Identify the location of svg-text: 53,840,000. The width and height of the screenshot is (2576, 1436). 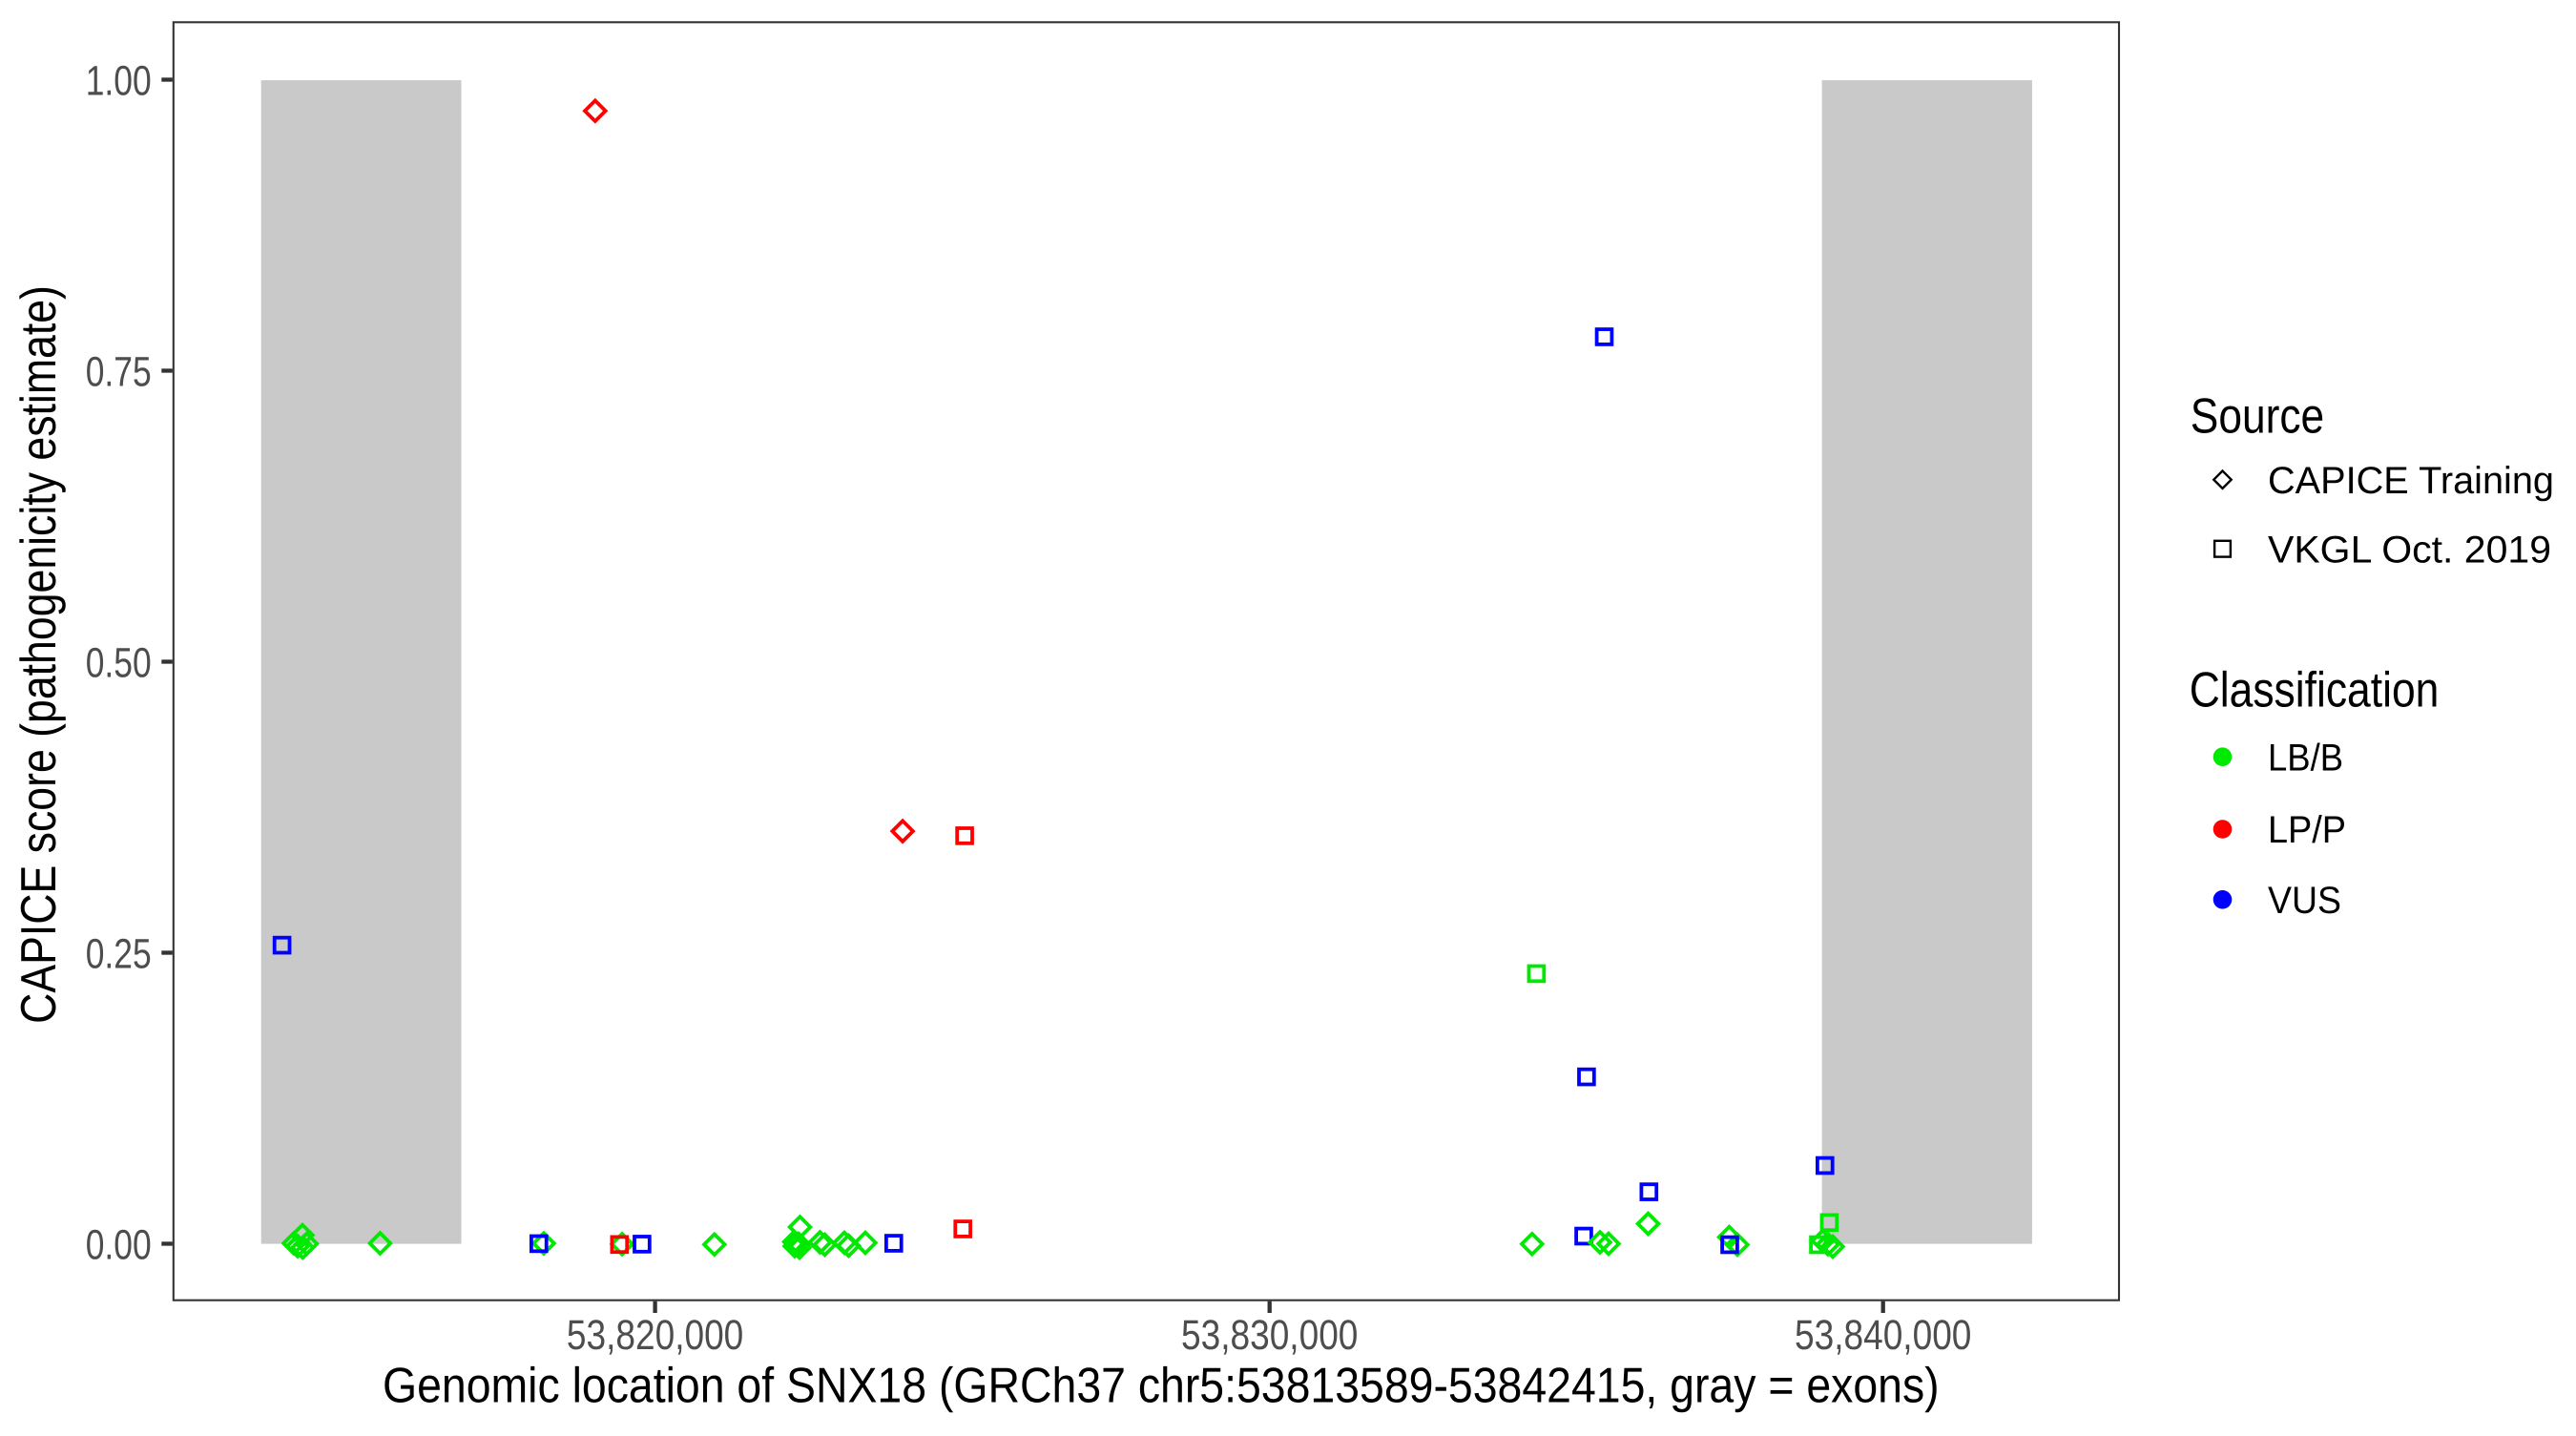
(1883, 1335).